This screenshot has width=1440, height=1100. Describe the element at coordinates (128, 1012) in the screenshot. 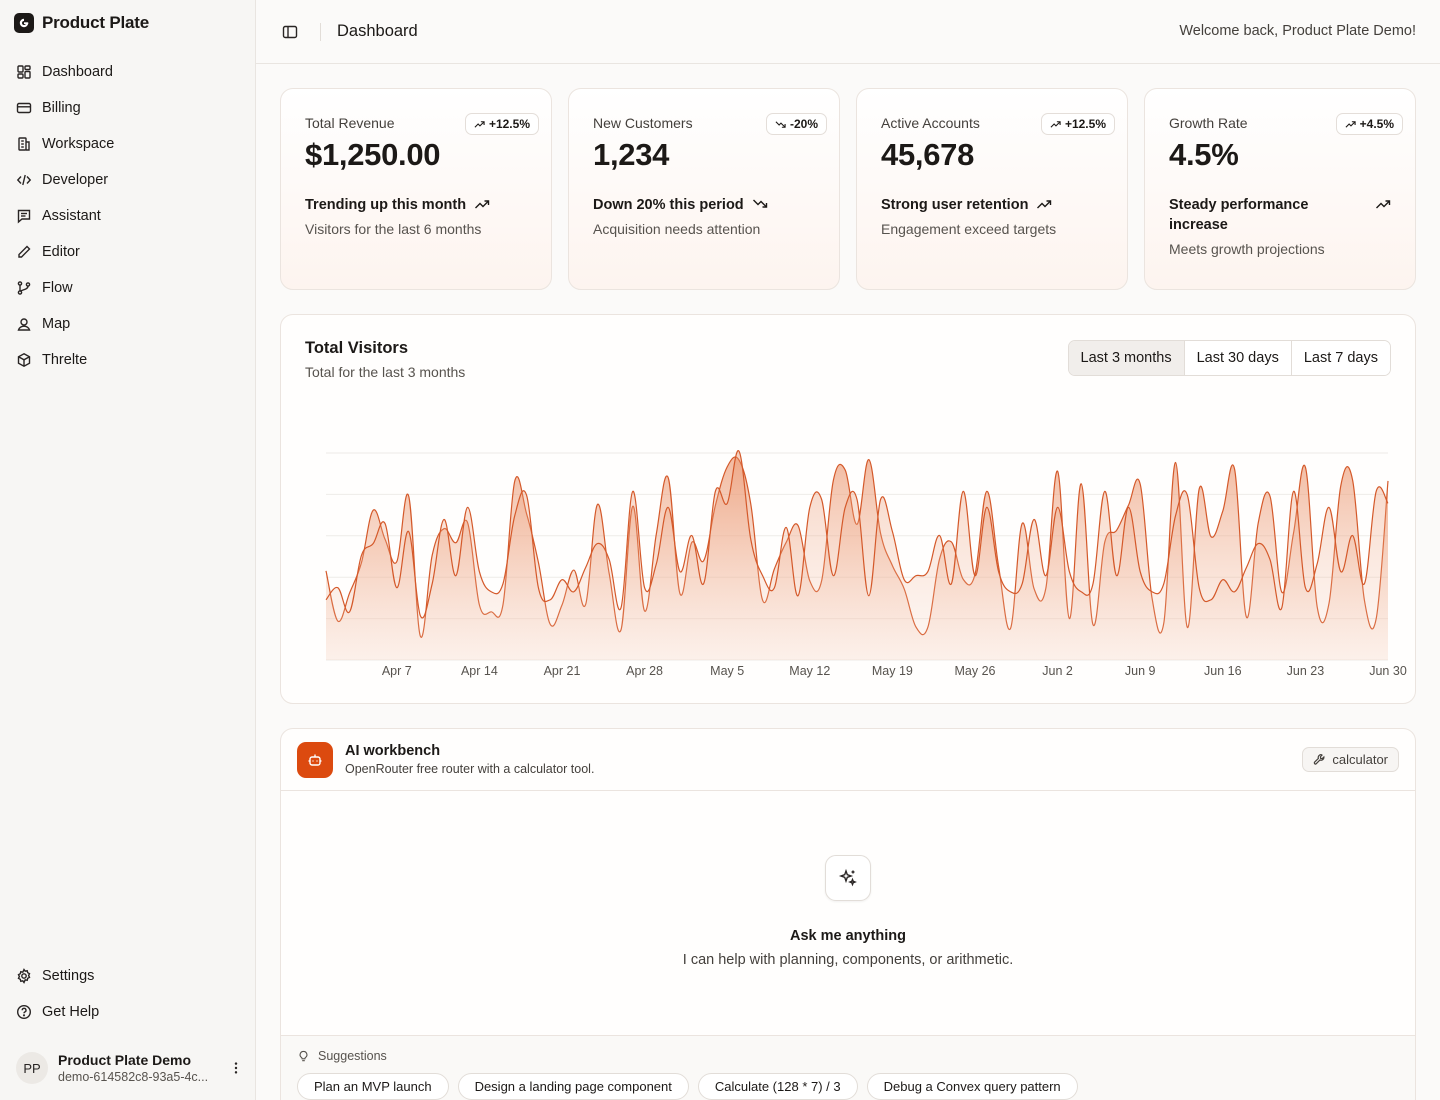

I see `sidebar-item-get-help: Get Help` at that location.